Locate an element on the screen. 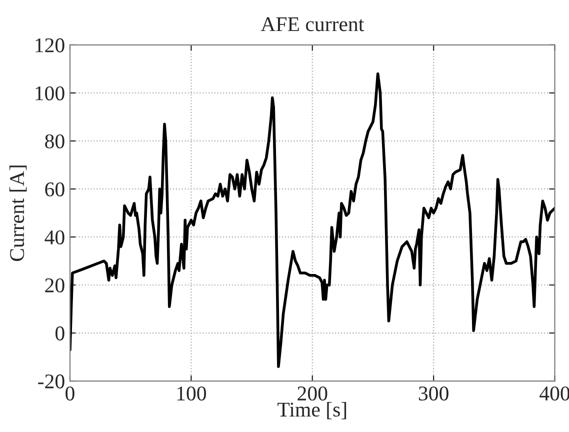  x-tick-label: 100 is located at coordinates (191, 393).